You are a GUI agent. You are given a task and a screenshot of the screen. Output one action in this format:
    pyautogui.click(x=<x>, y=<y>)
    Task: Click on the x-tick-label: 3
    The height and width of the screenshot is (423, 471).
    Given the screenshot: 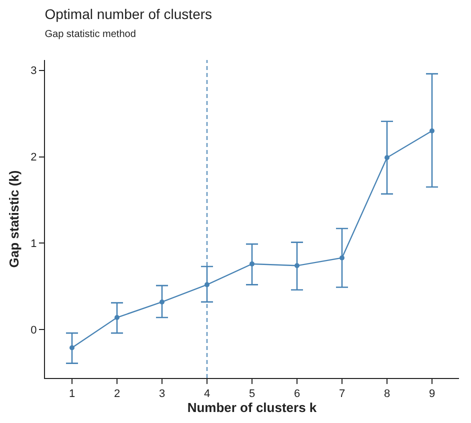 What is the action you would take?
    pyautogui.click(x=162, y=394)
    